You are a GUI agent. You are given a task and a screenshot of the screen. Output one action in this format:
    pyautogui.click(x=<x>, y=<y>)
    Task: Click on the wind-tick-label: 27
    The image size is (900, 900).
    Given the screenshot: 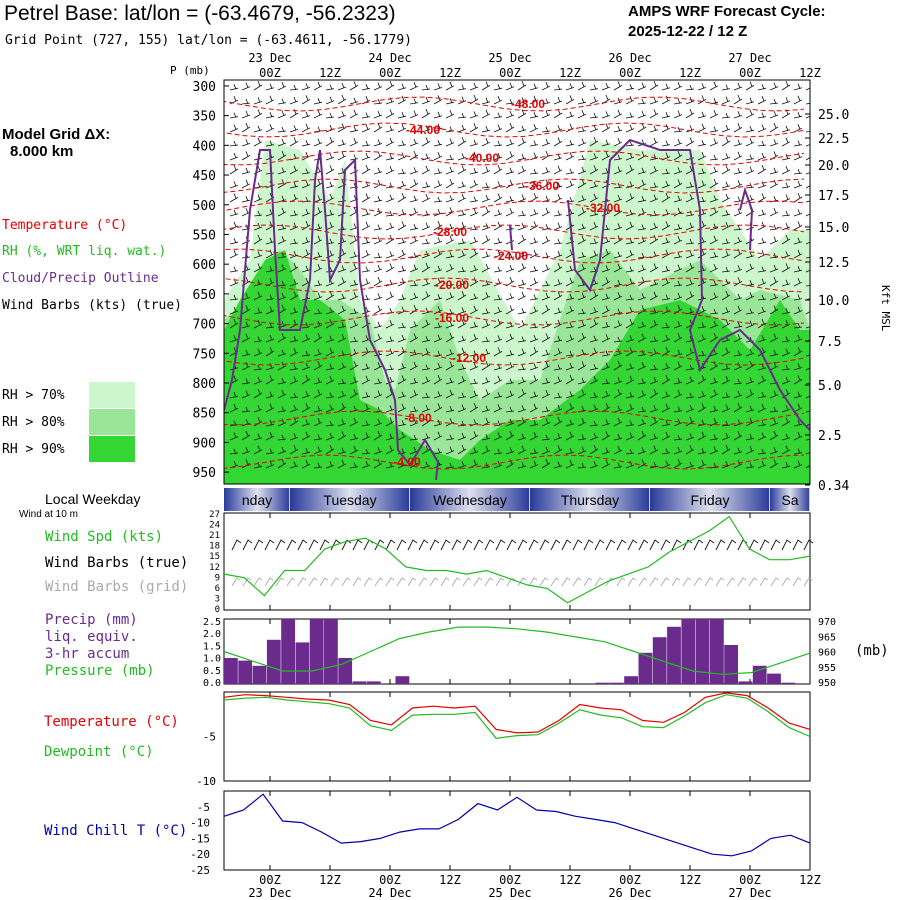 What is the action you would take?
    pyautogui.click(x=214, y=515)
    